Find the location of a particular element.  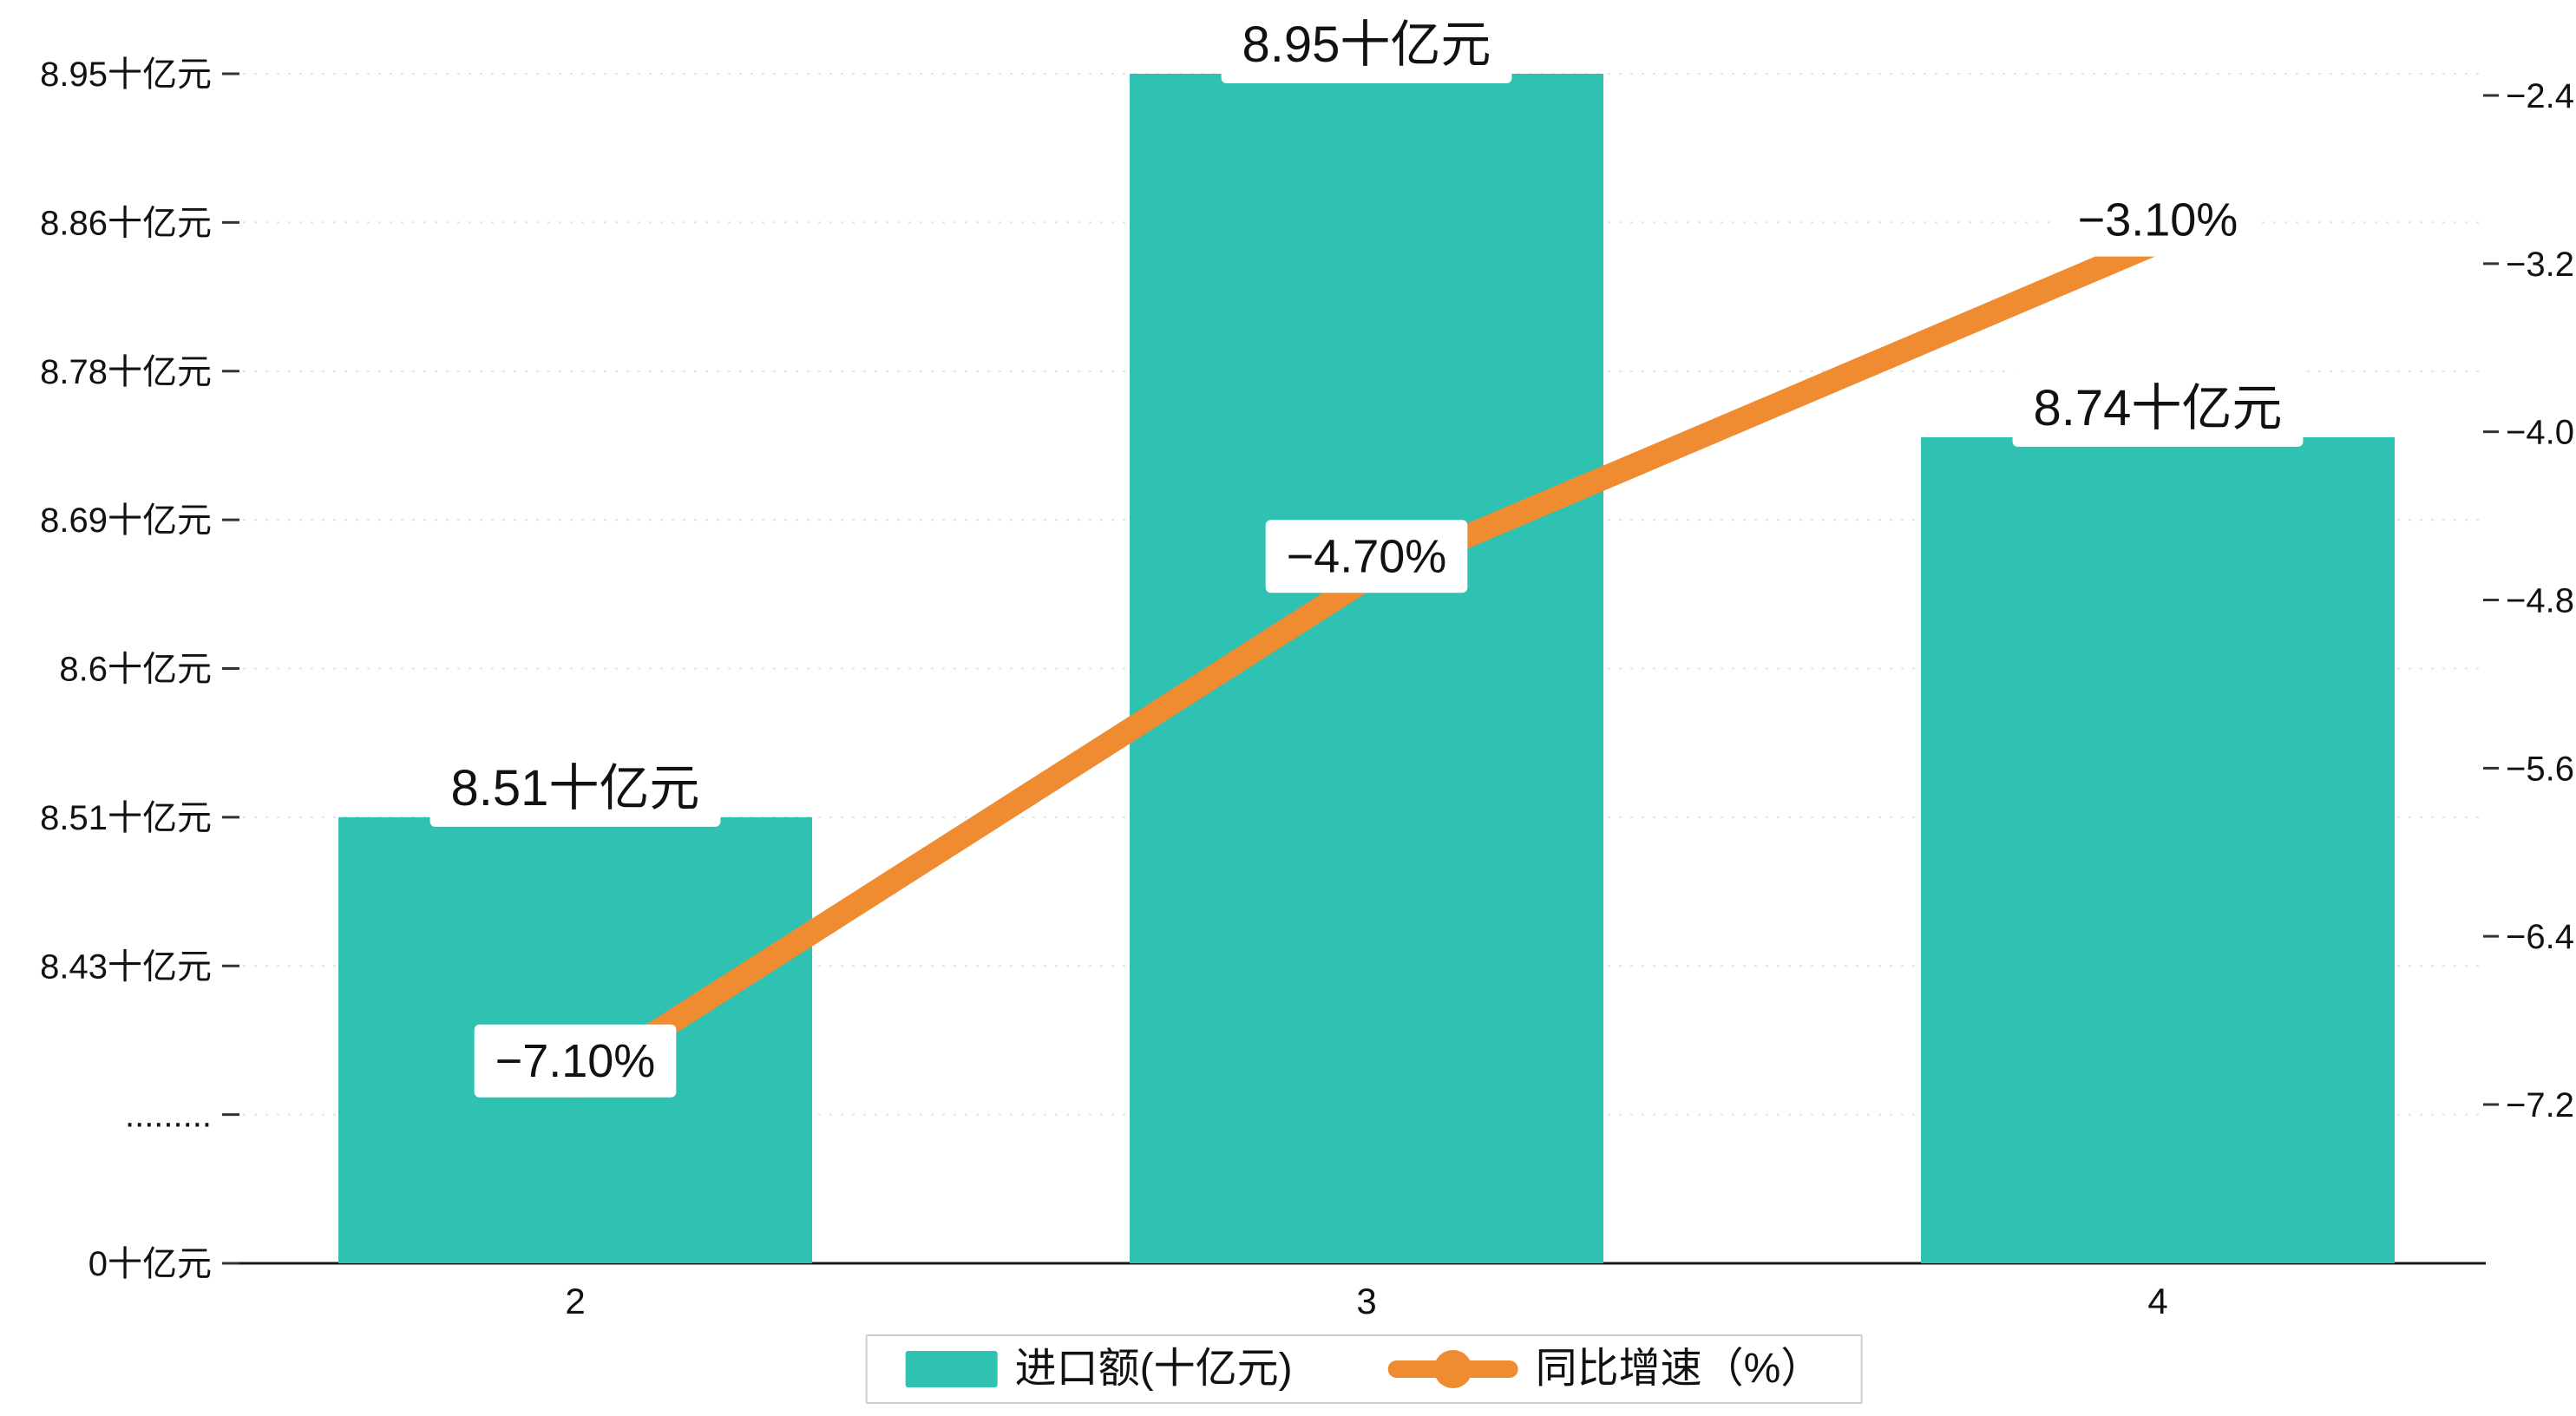

left-axis-label: 8.51十亿元 is located at coordinates (126, 818).